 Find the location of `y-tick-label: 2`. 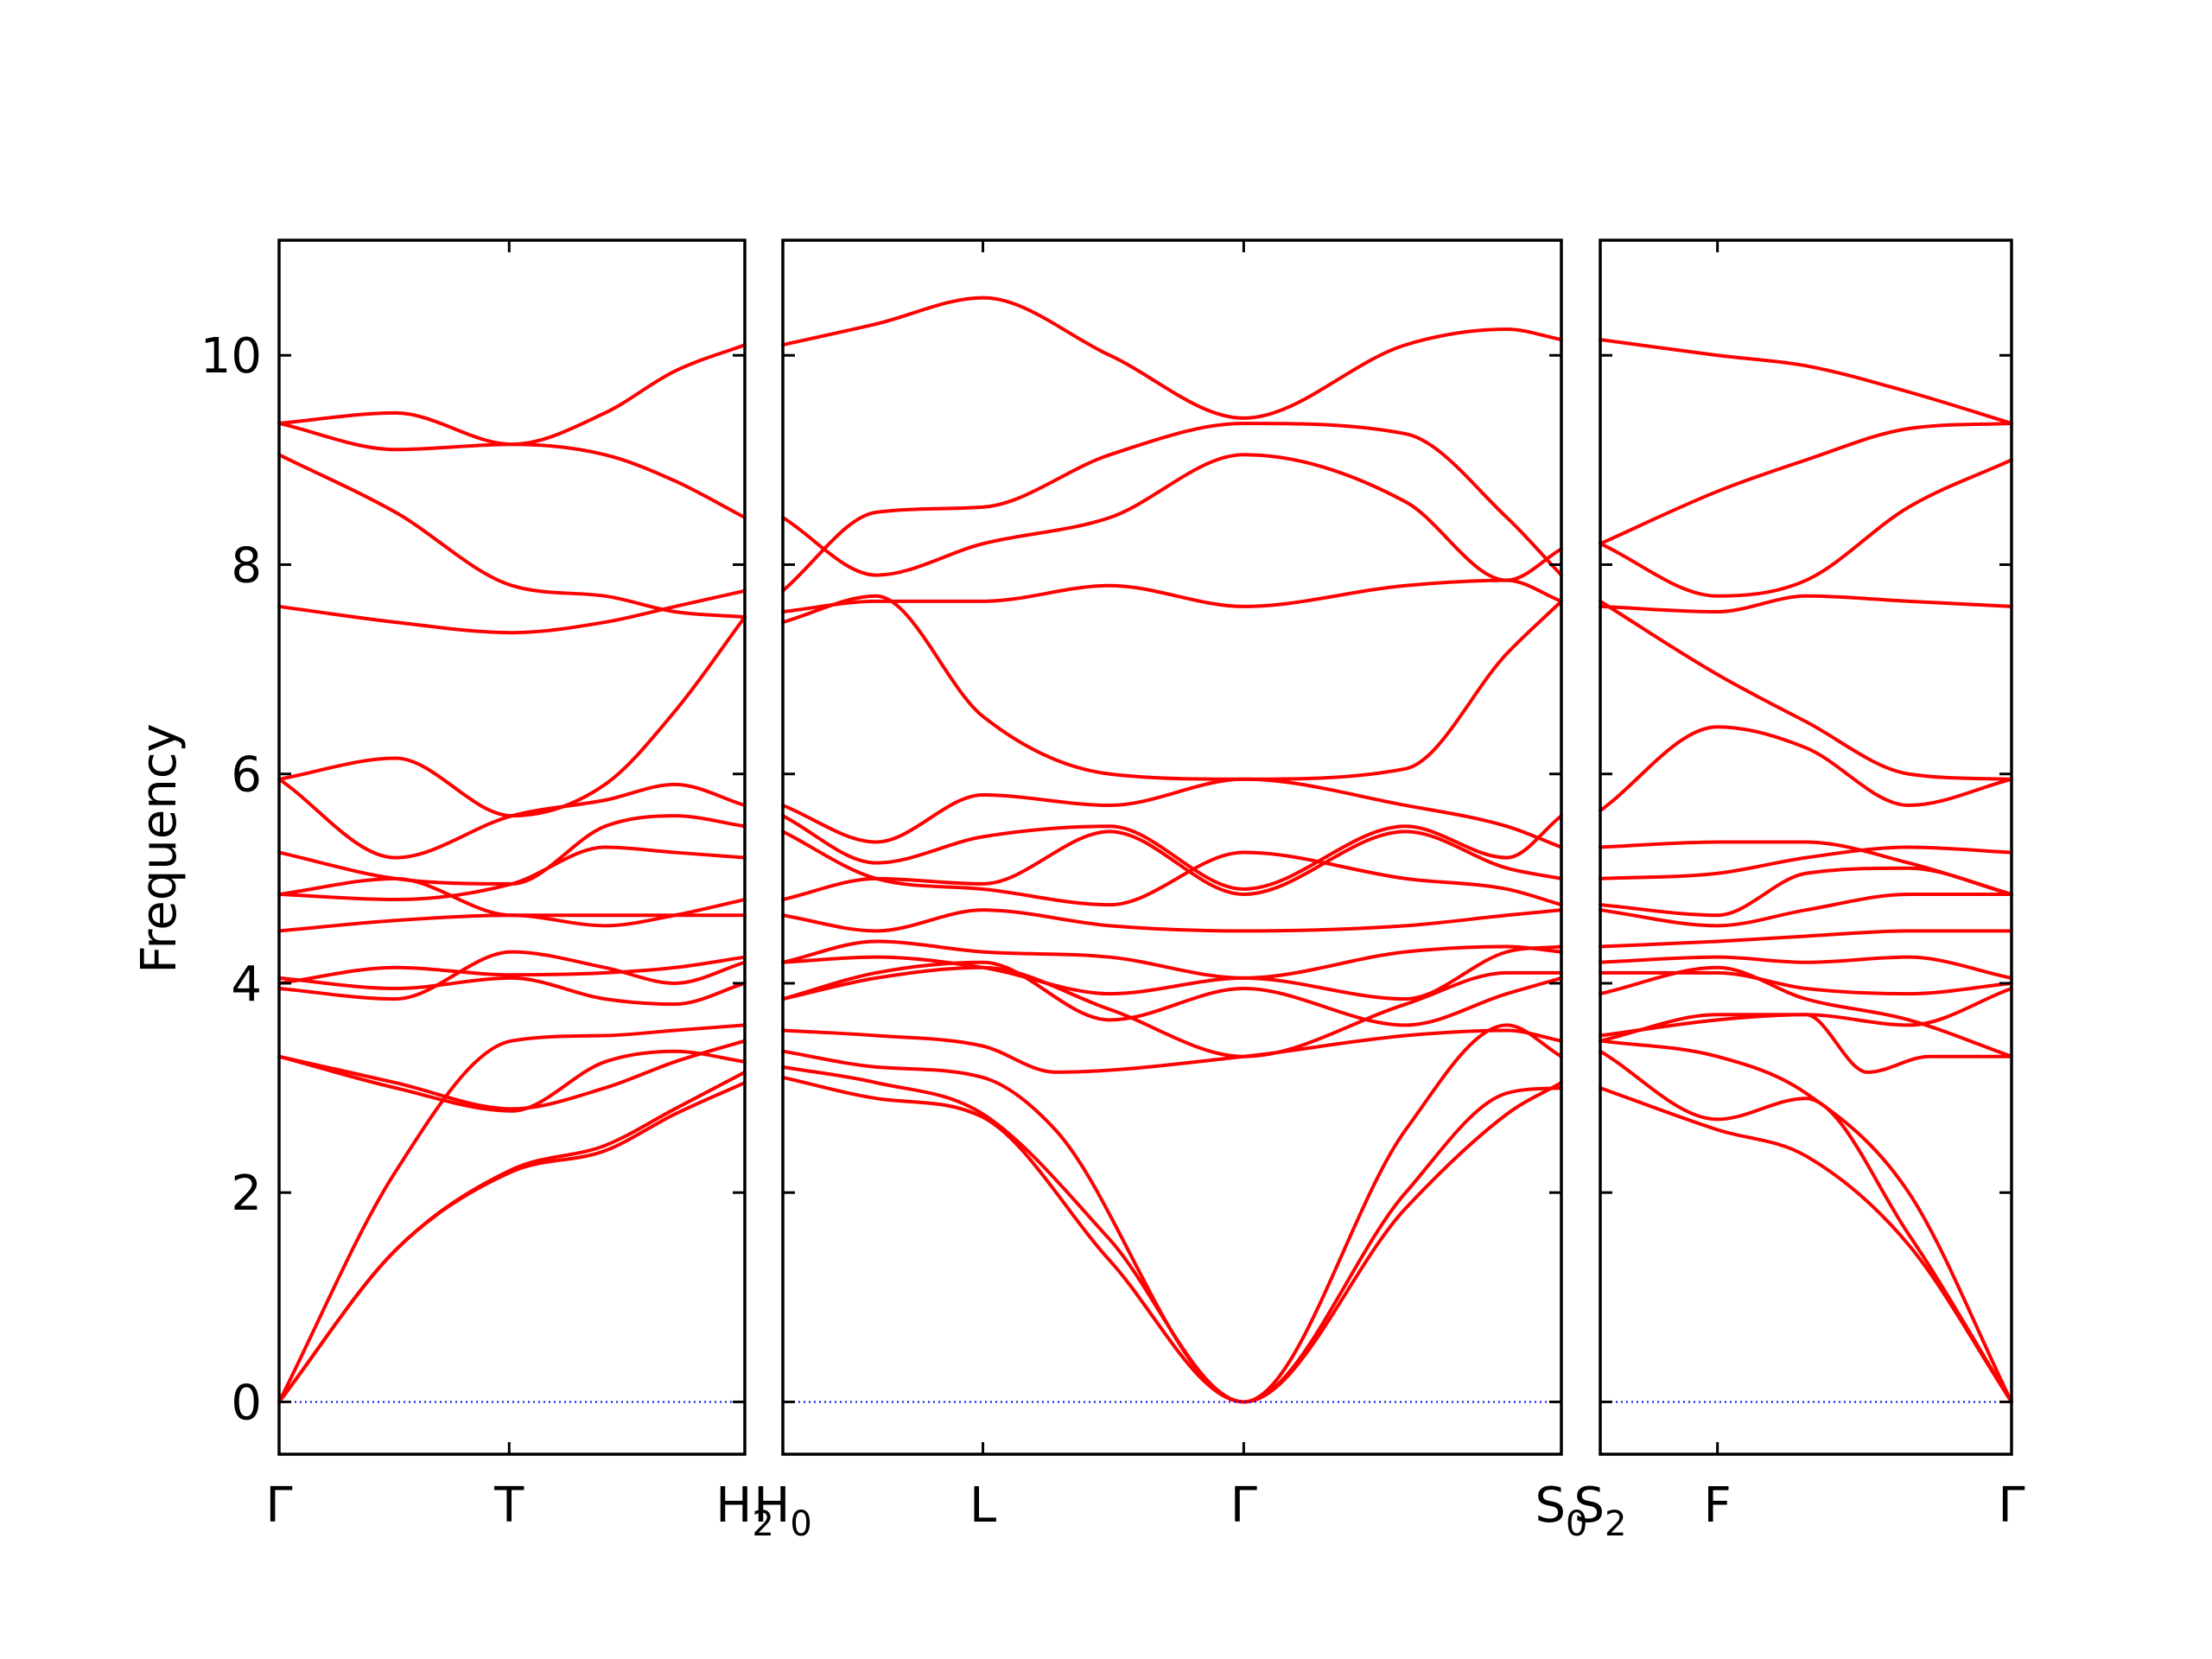

y-tick-label: 2 is located at coordinates (246, 1194).